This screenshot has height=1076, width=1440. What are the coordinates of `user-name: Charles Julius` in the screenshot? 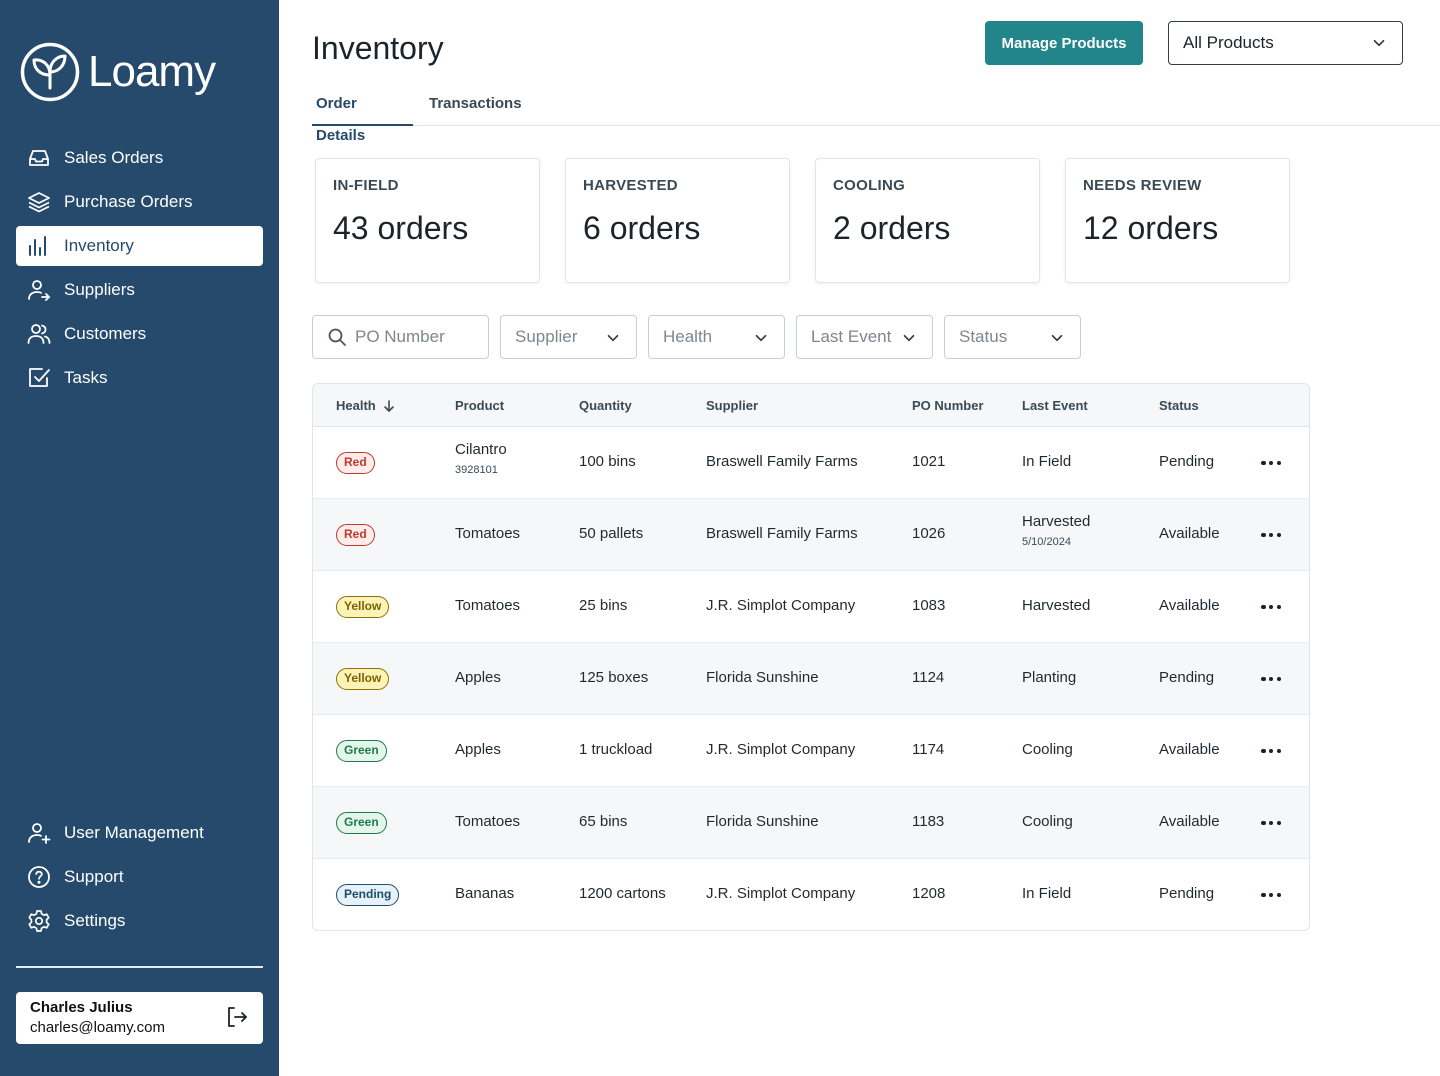 It's located at (81, 1007).